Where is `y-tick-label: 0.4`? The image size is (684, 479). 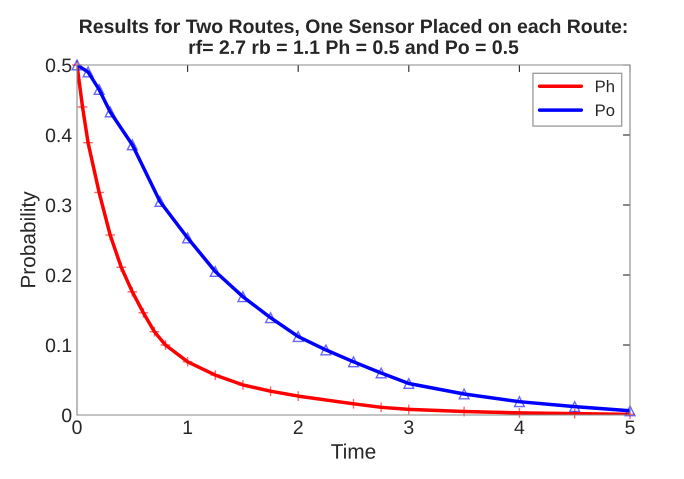 y-tick-label: 0.4 is located at coordinates (59, 135).